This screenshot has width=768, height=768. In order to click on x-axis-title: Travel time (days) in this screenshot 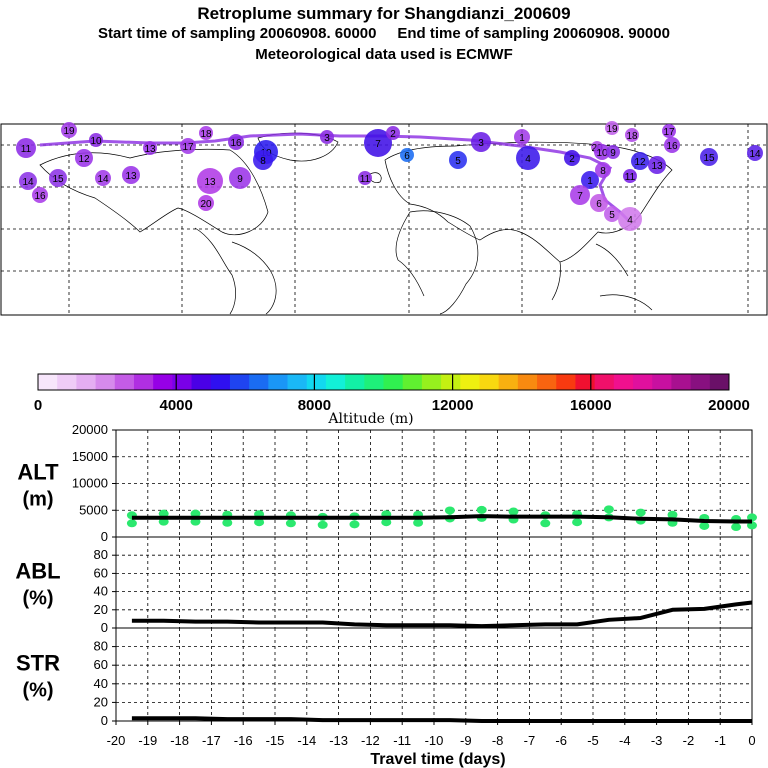, I will do `click(437, 759)`.